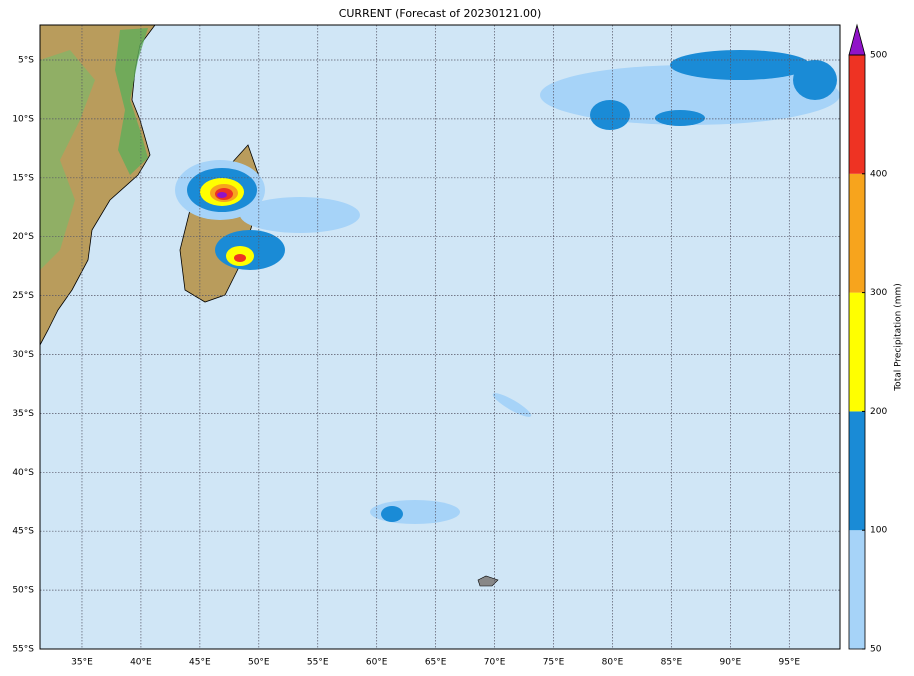 The height and width of the screenshot is (676, 914). Describe the element at coordinates (23, 178) in the screenshot. I see `lat-tick-label: 15°S` at that location.